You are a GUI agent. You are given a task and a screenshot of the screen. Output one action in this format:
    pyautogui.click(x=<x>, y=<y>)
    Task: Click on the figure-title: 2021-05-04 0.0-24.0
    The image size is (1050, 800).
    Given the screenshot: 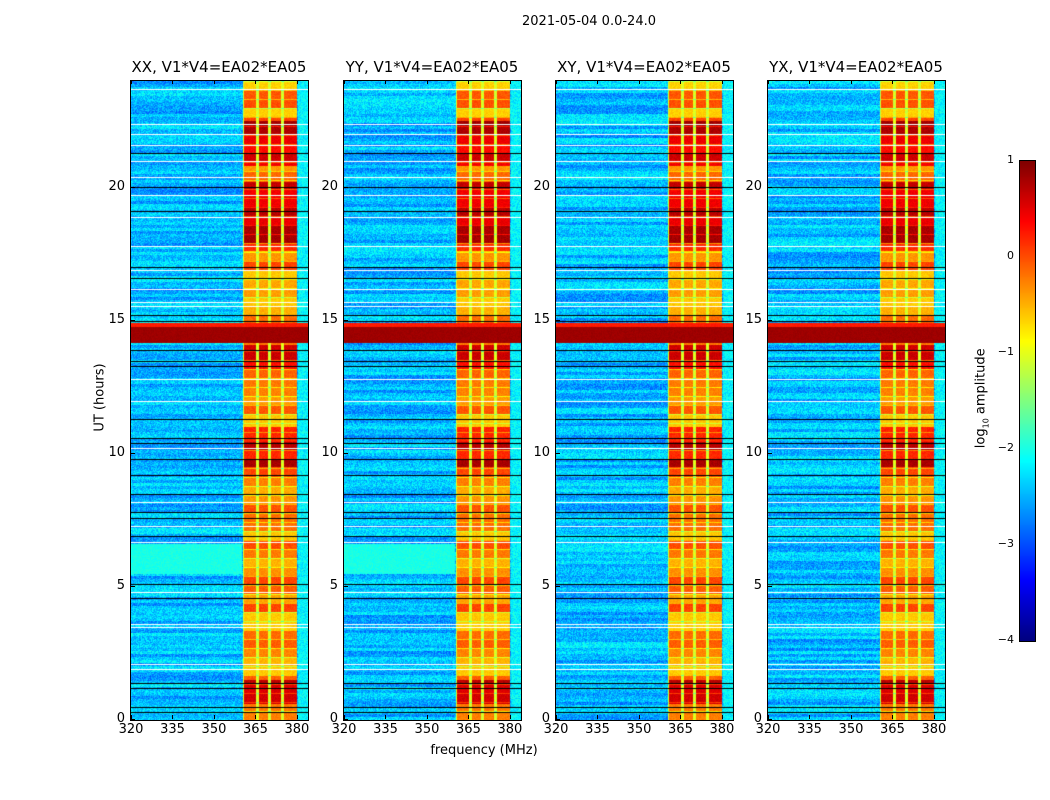 What is the action you would take?
    pyautogui.click(x=589, y=21)
    